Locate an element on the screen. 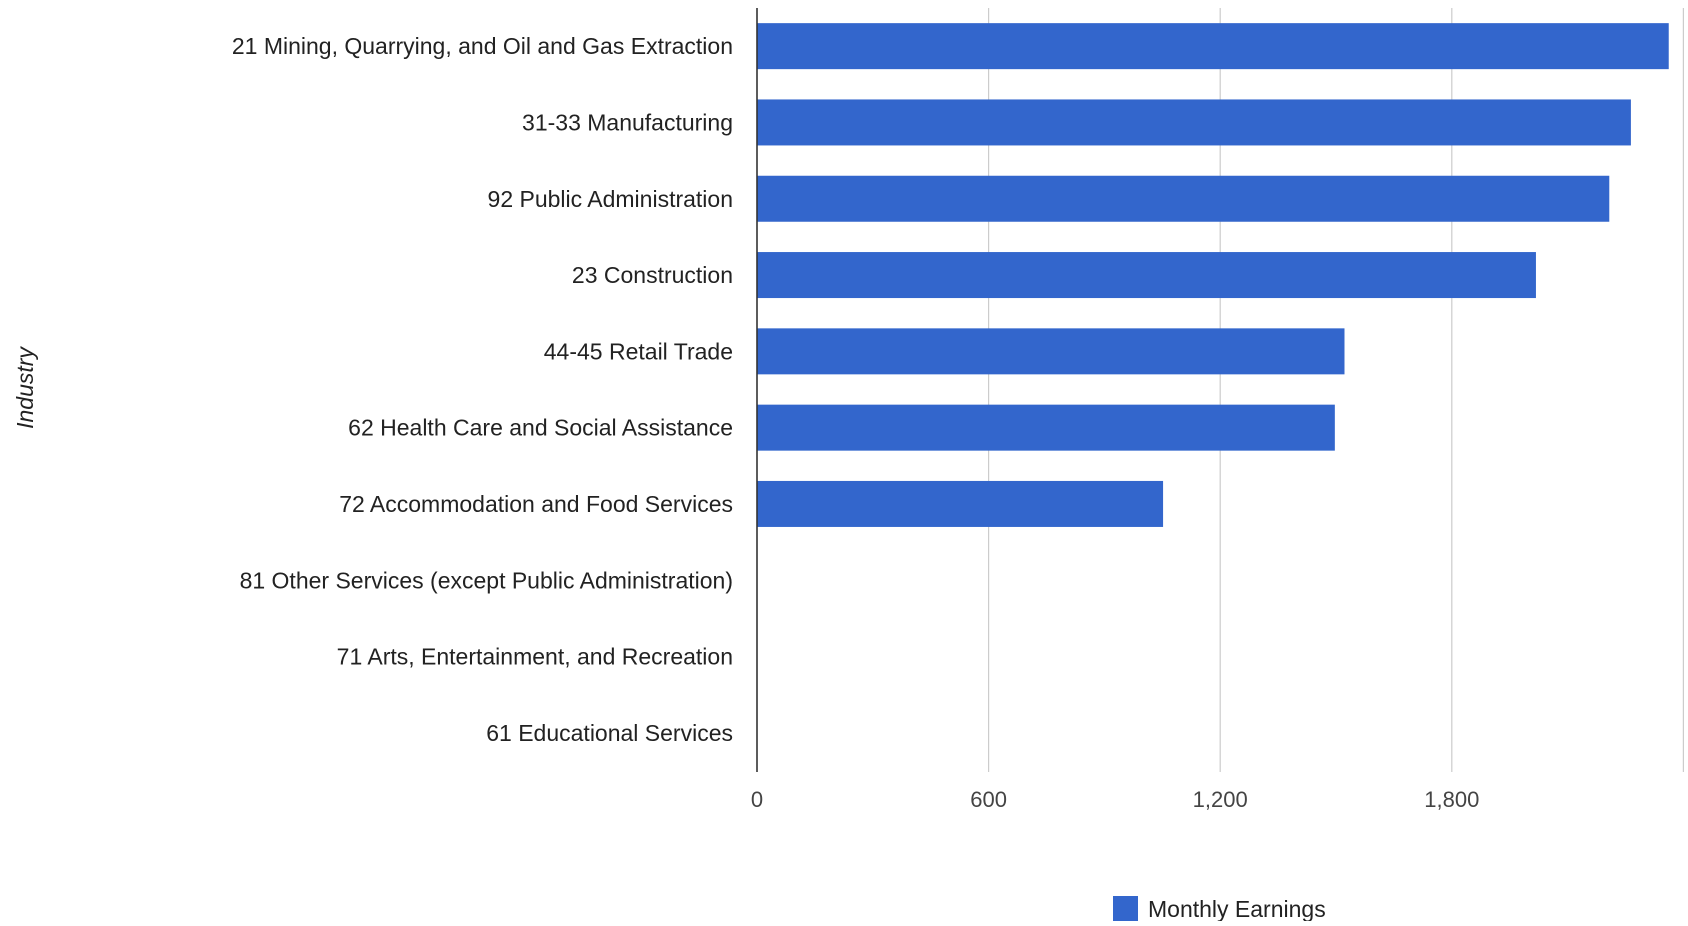  category-label-2: 92 Public Administration is located at coordinates (610, 199).